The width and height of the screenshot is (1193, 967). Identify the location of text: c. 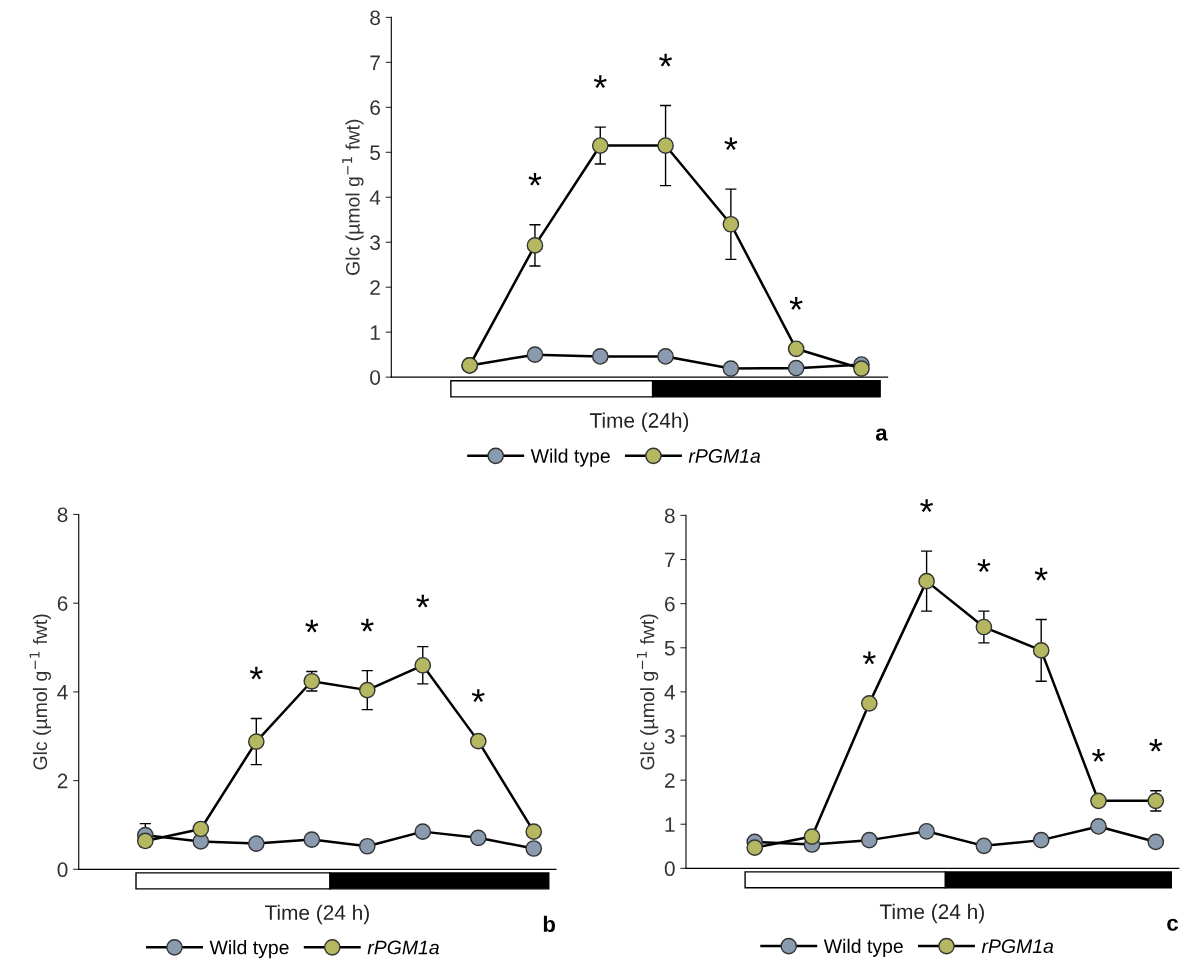
(1173, 924).